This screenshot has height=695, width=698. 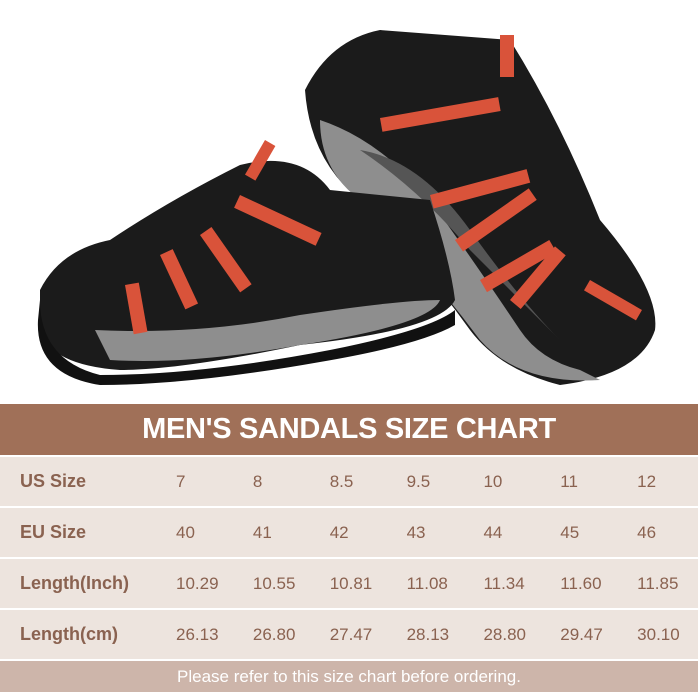 What do you see at coordinates (418, 481) in the screenshot?
I see `table-cell: 9.5` at bounding box center [418, 481].